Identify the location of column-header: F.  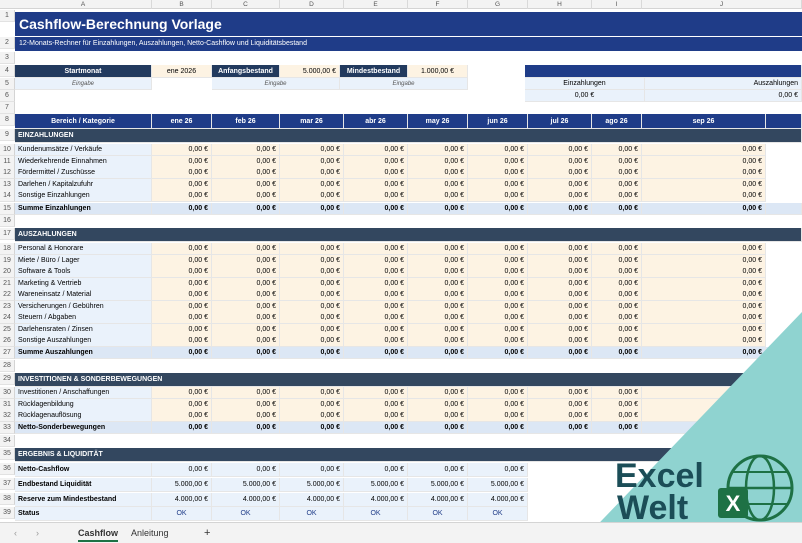
(438, 4).